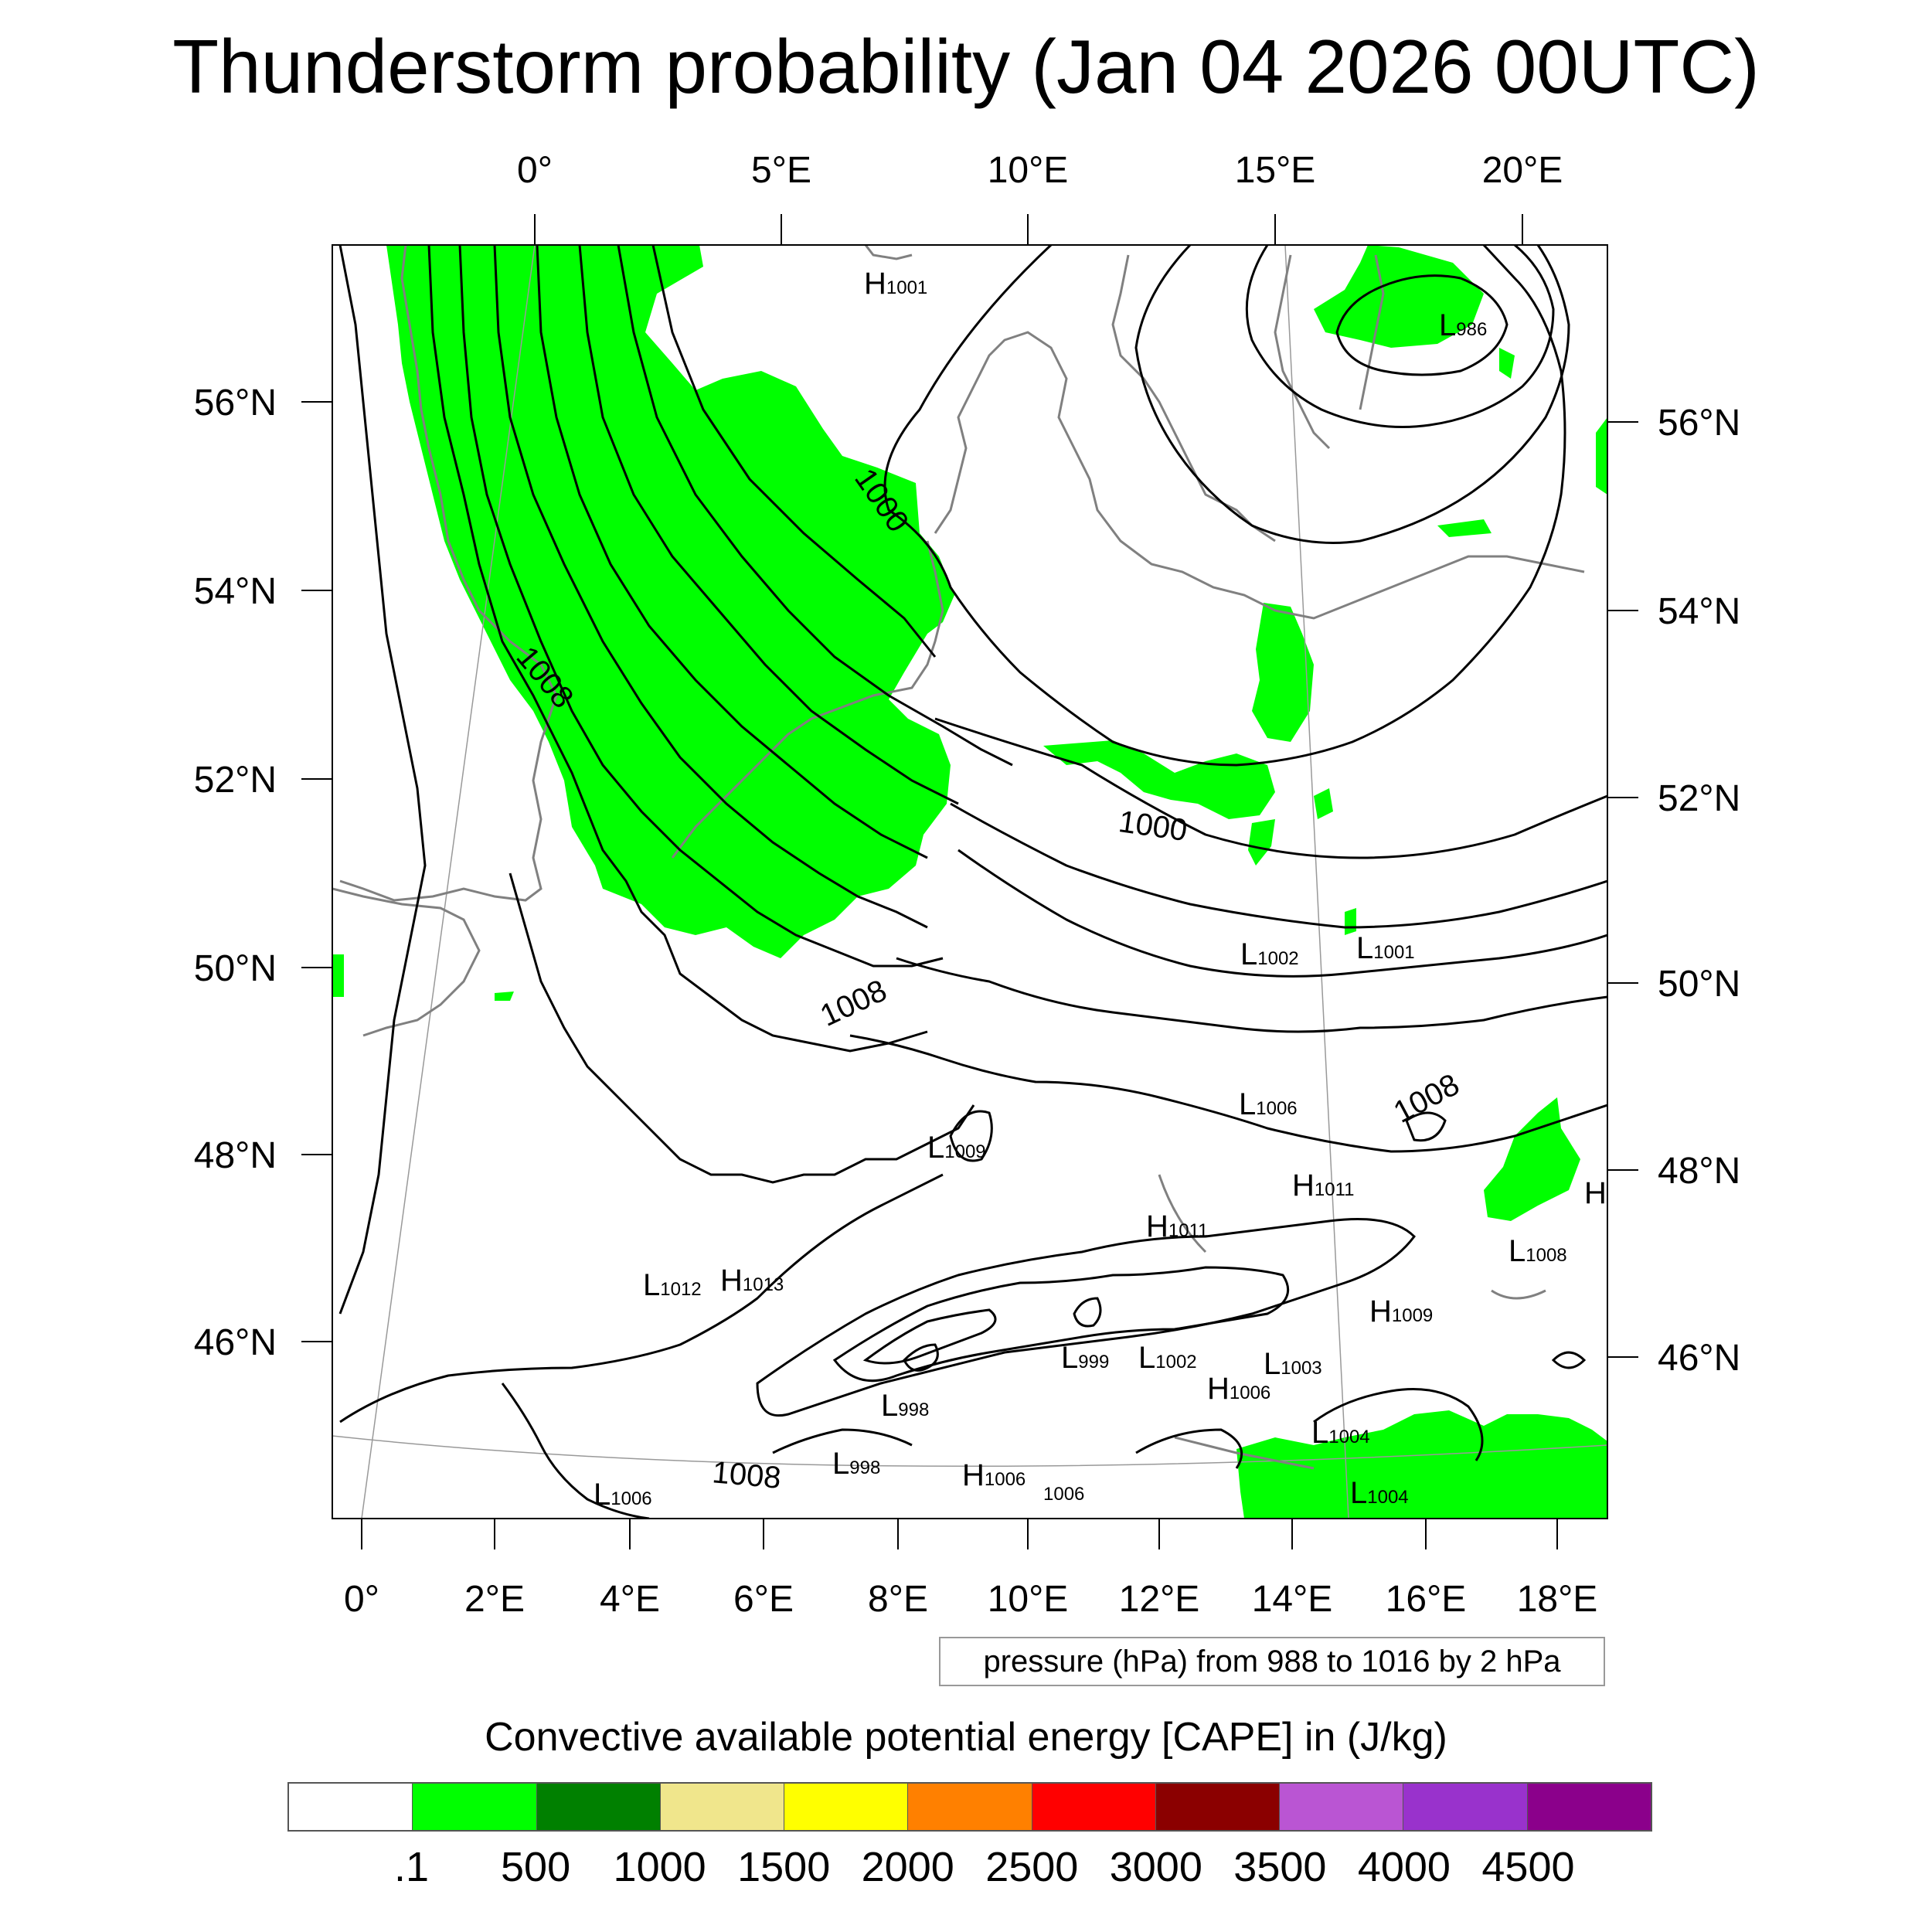 The height and width of the screenshot is (1932, 1932). Describe the element at coordinates (1463, 325) in the screenshot. I see `pressure-center: L986` at that location.